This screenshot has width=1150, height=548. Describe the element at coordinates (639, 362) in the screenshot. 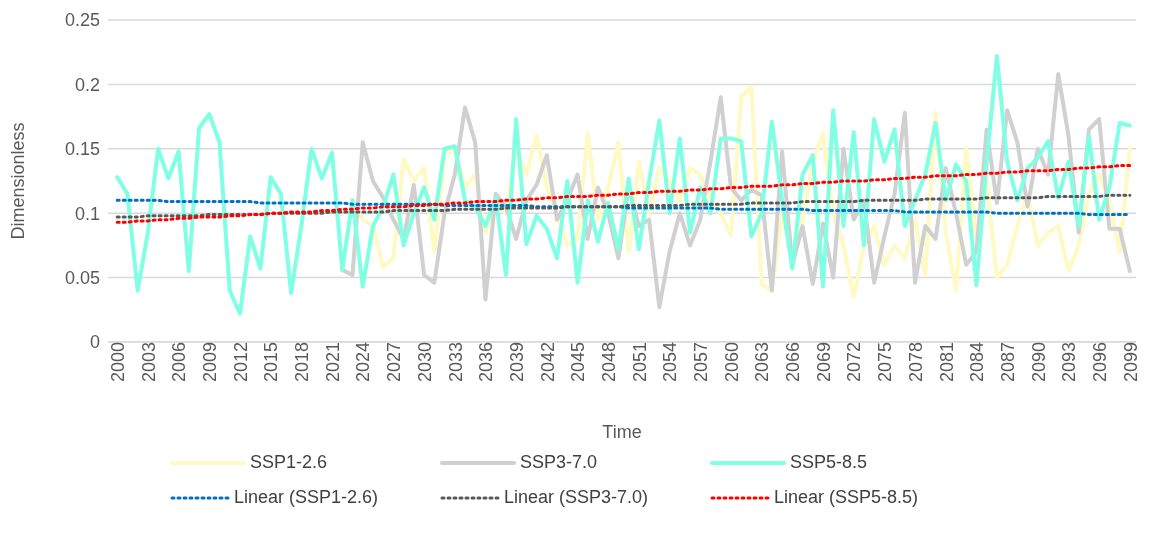

I see `x-tick-label: 2051` at that location.